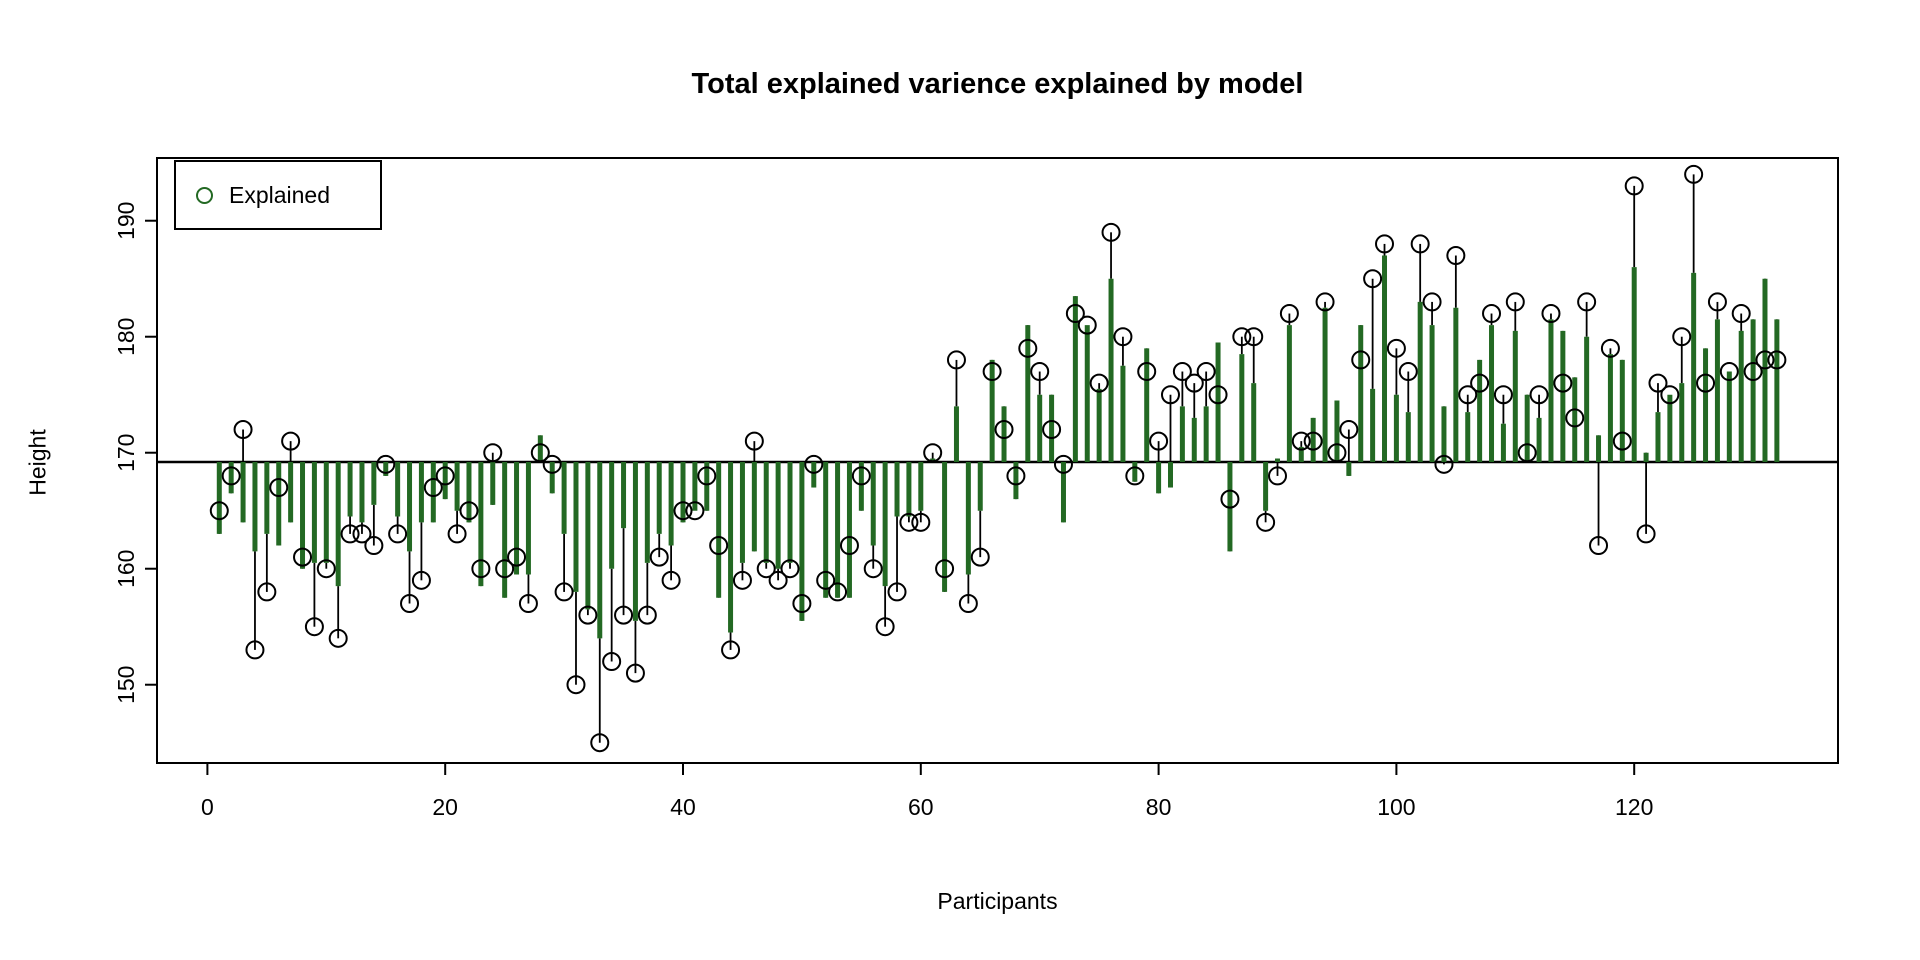 The image size is (1920, 960). Describe the element at coordinates (997, 901) in the screenshot. I see `x-axis-label: Participants` at that location.